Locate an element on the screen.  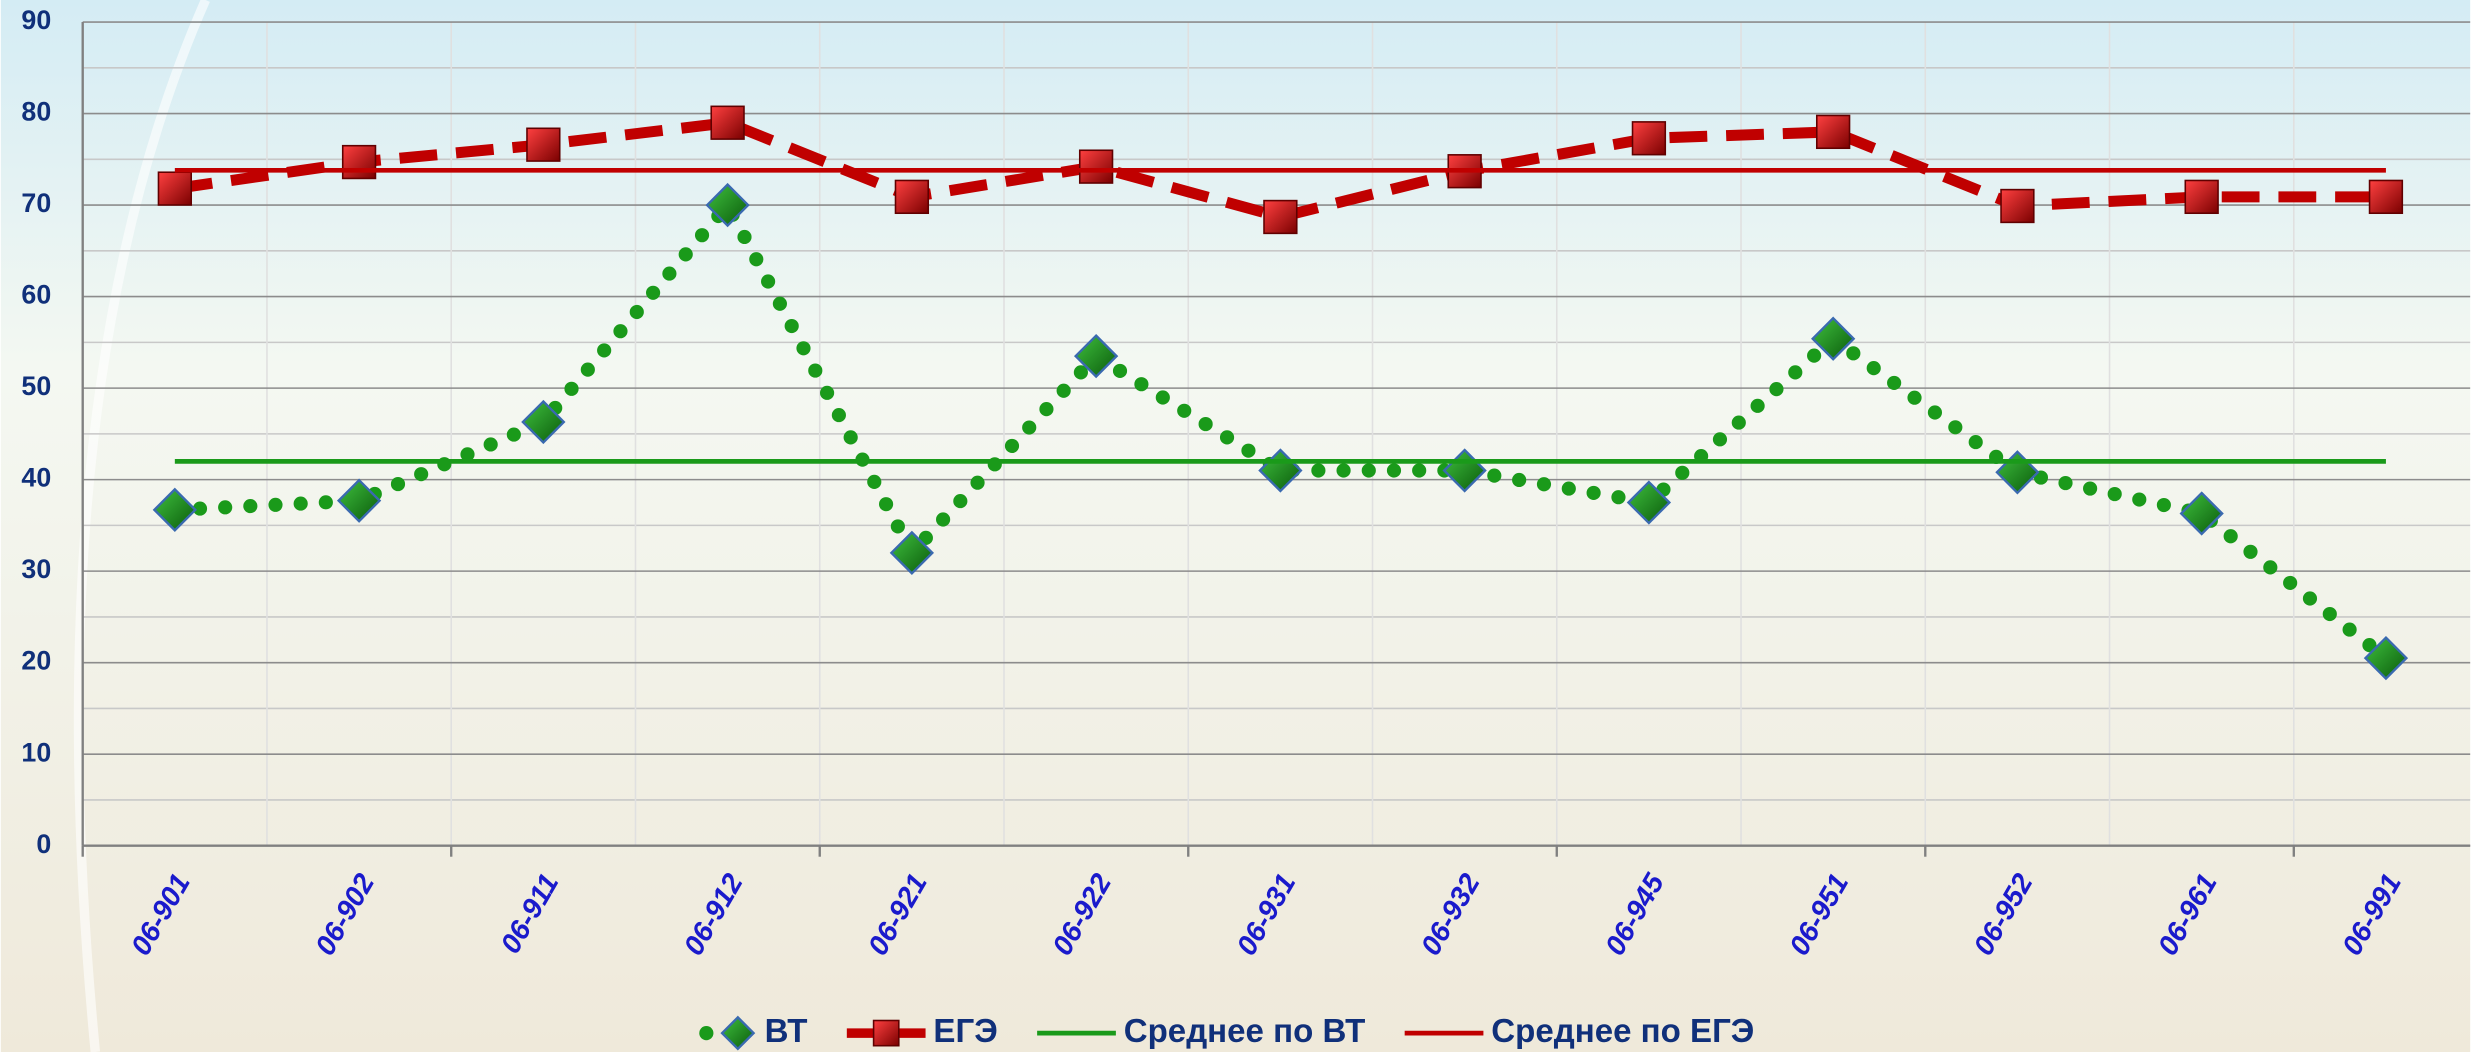
legend-symbol is located at coordinates (706, 1033).